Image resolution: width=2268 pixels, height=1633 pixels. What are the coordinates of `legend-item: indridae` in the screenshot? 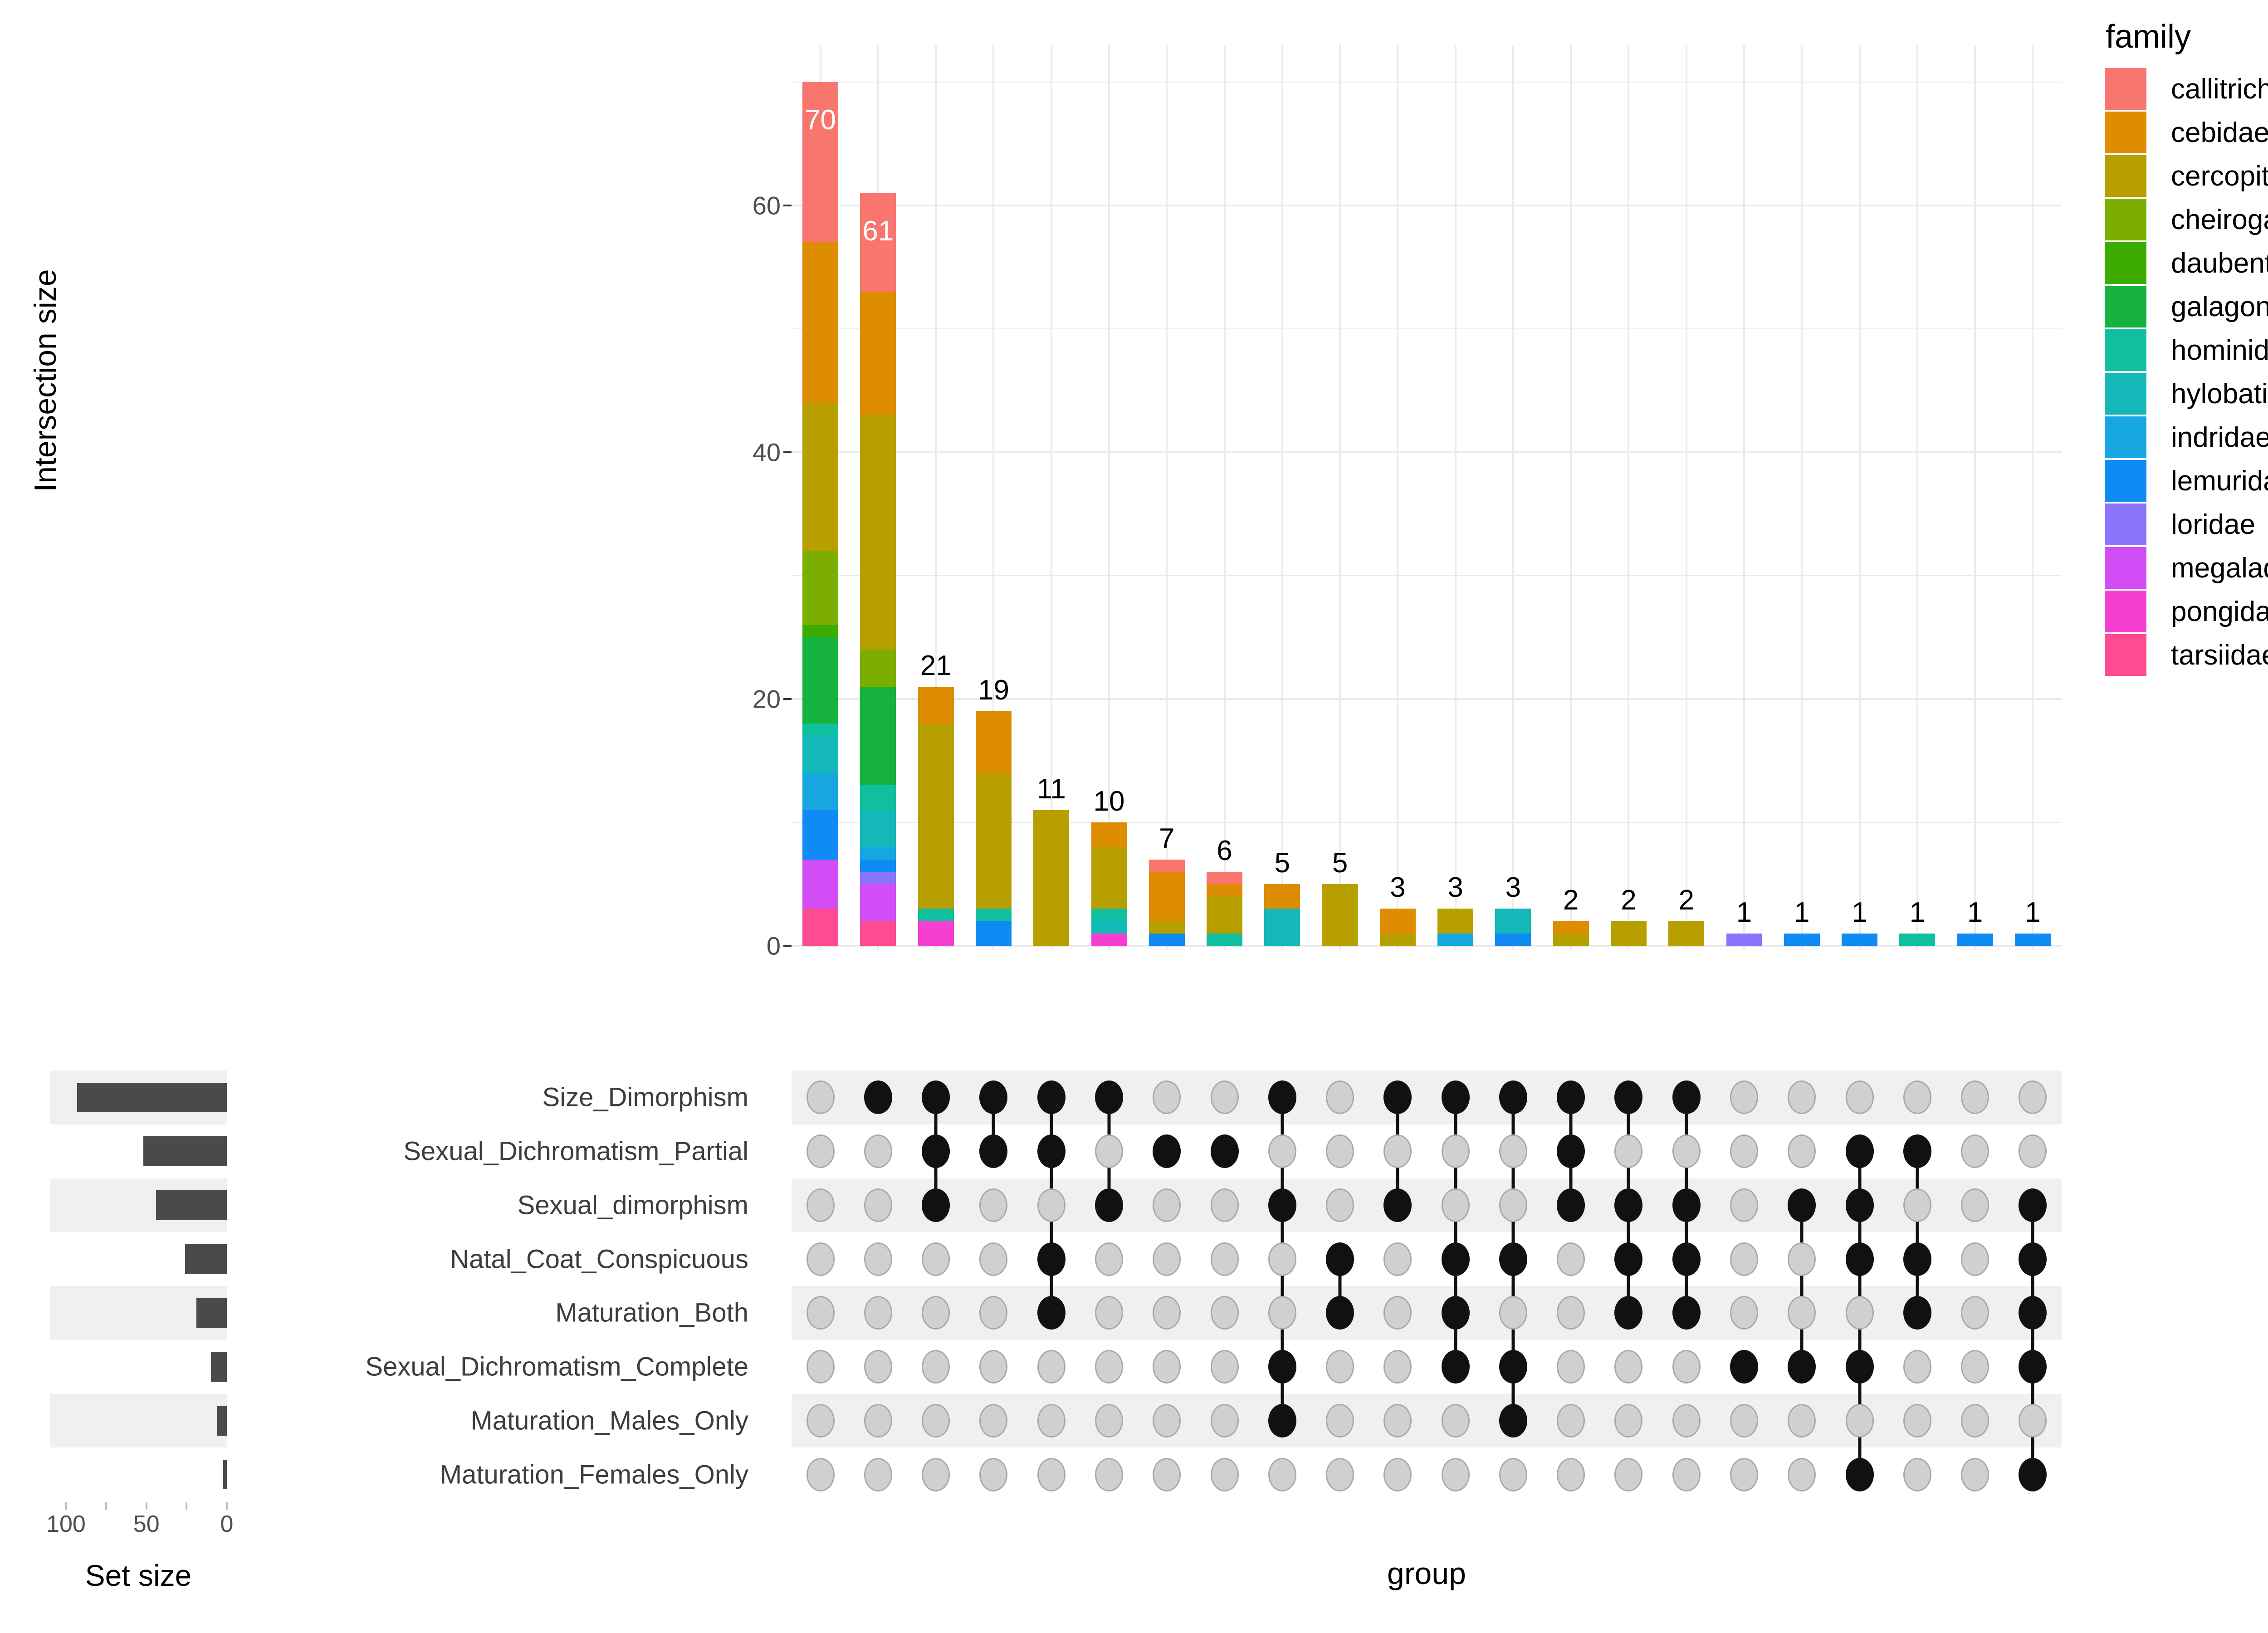 It's located at (2186, 437).